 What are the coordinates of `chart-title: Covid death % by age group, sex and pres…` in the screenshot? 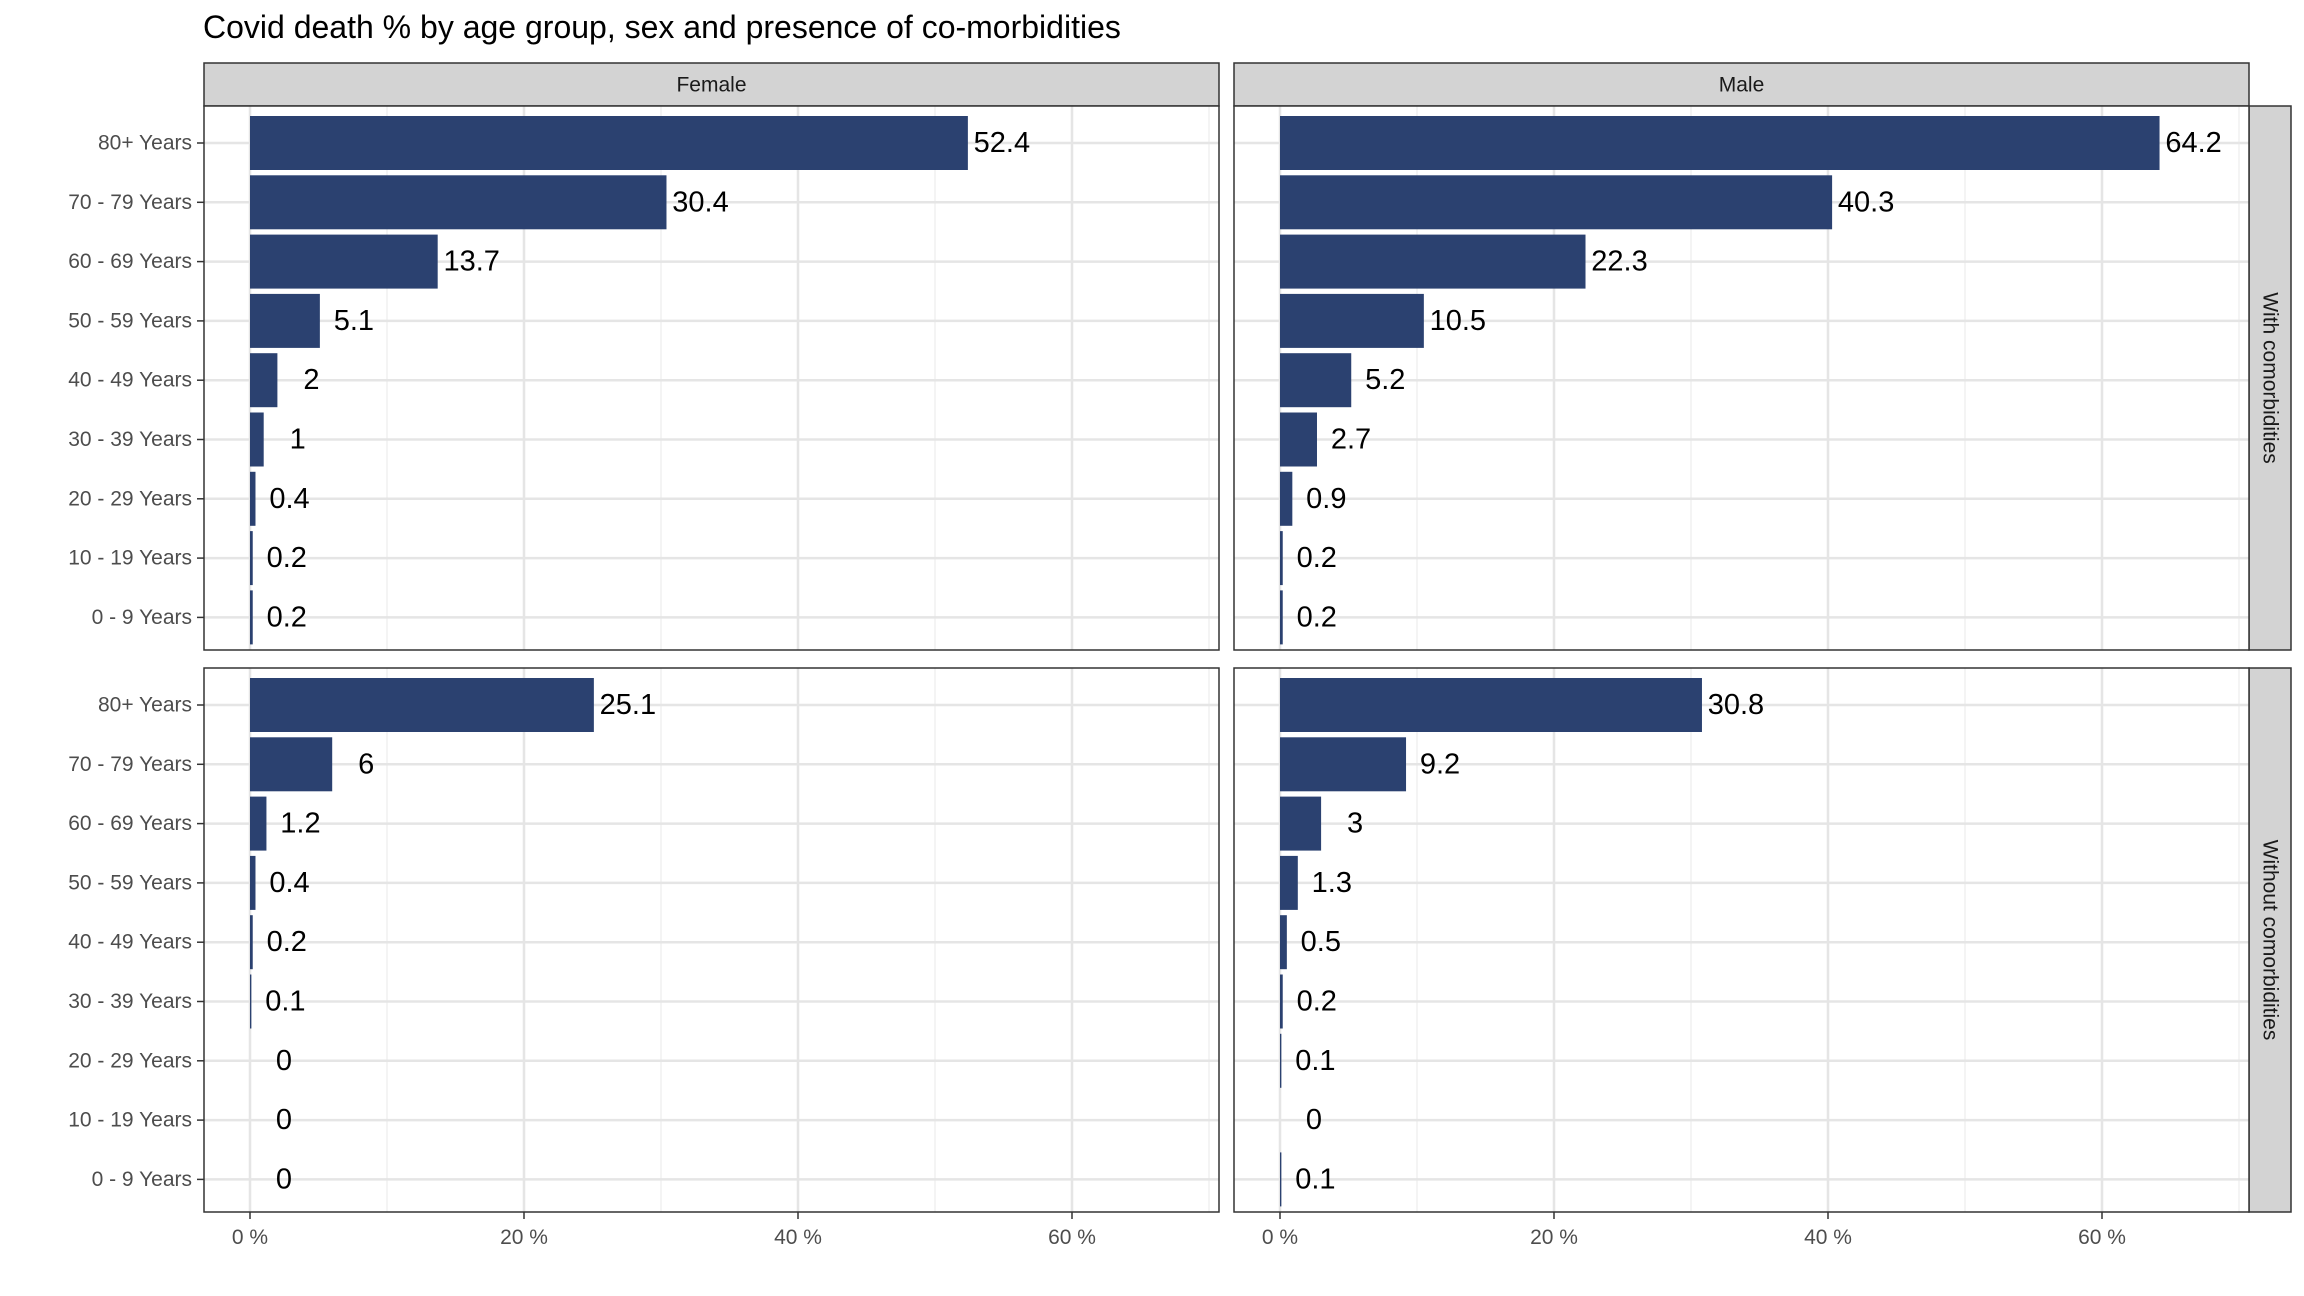 It's located at (662, 27).